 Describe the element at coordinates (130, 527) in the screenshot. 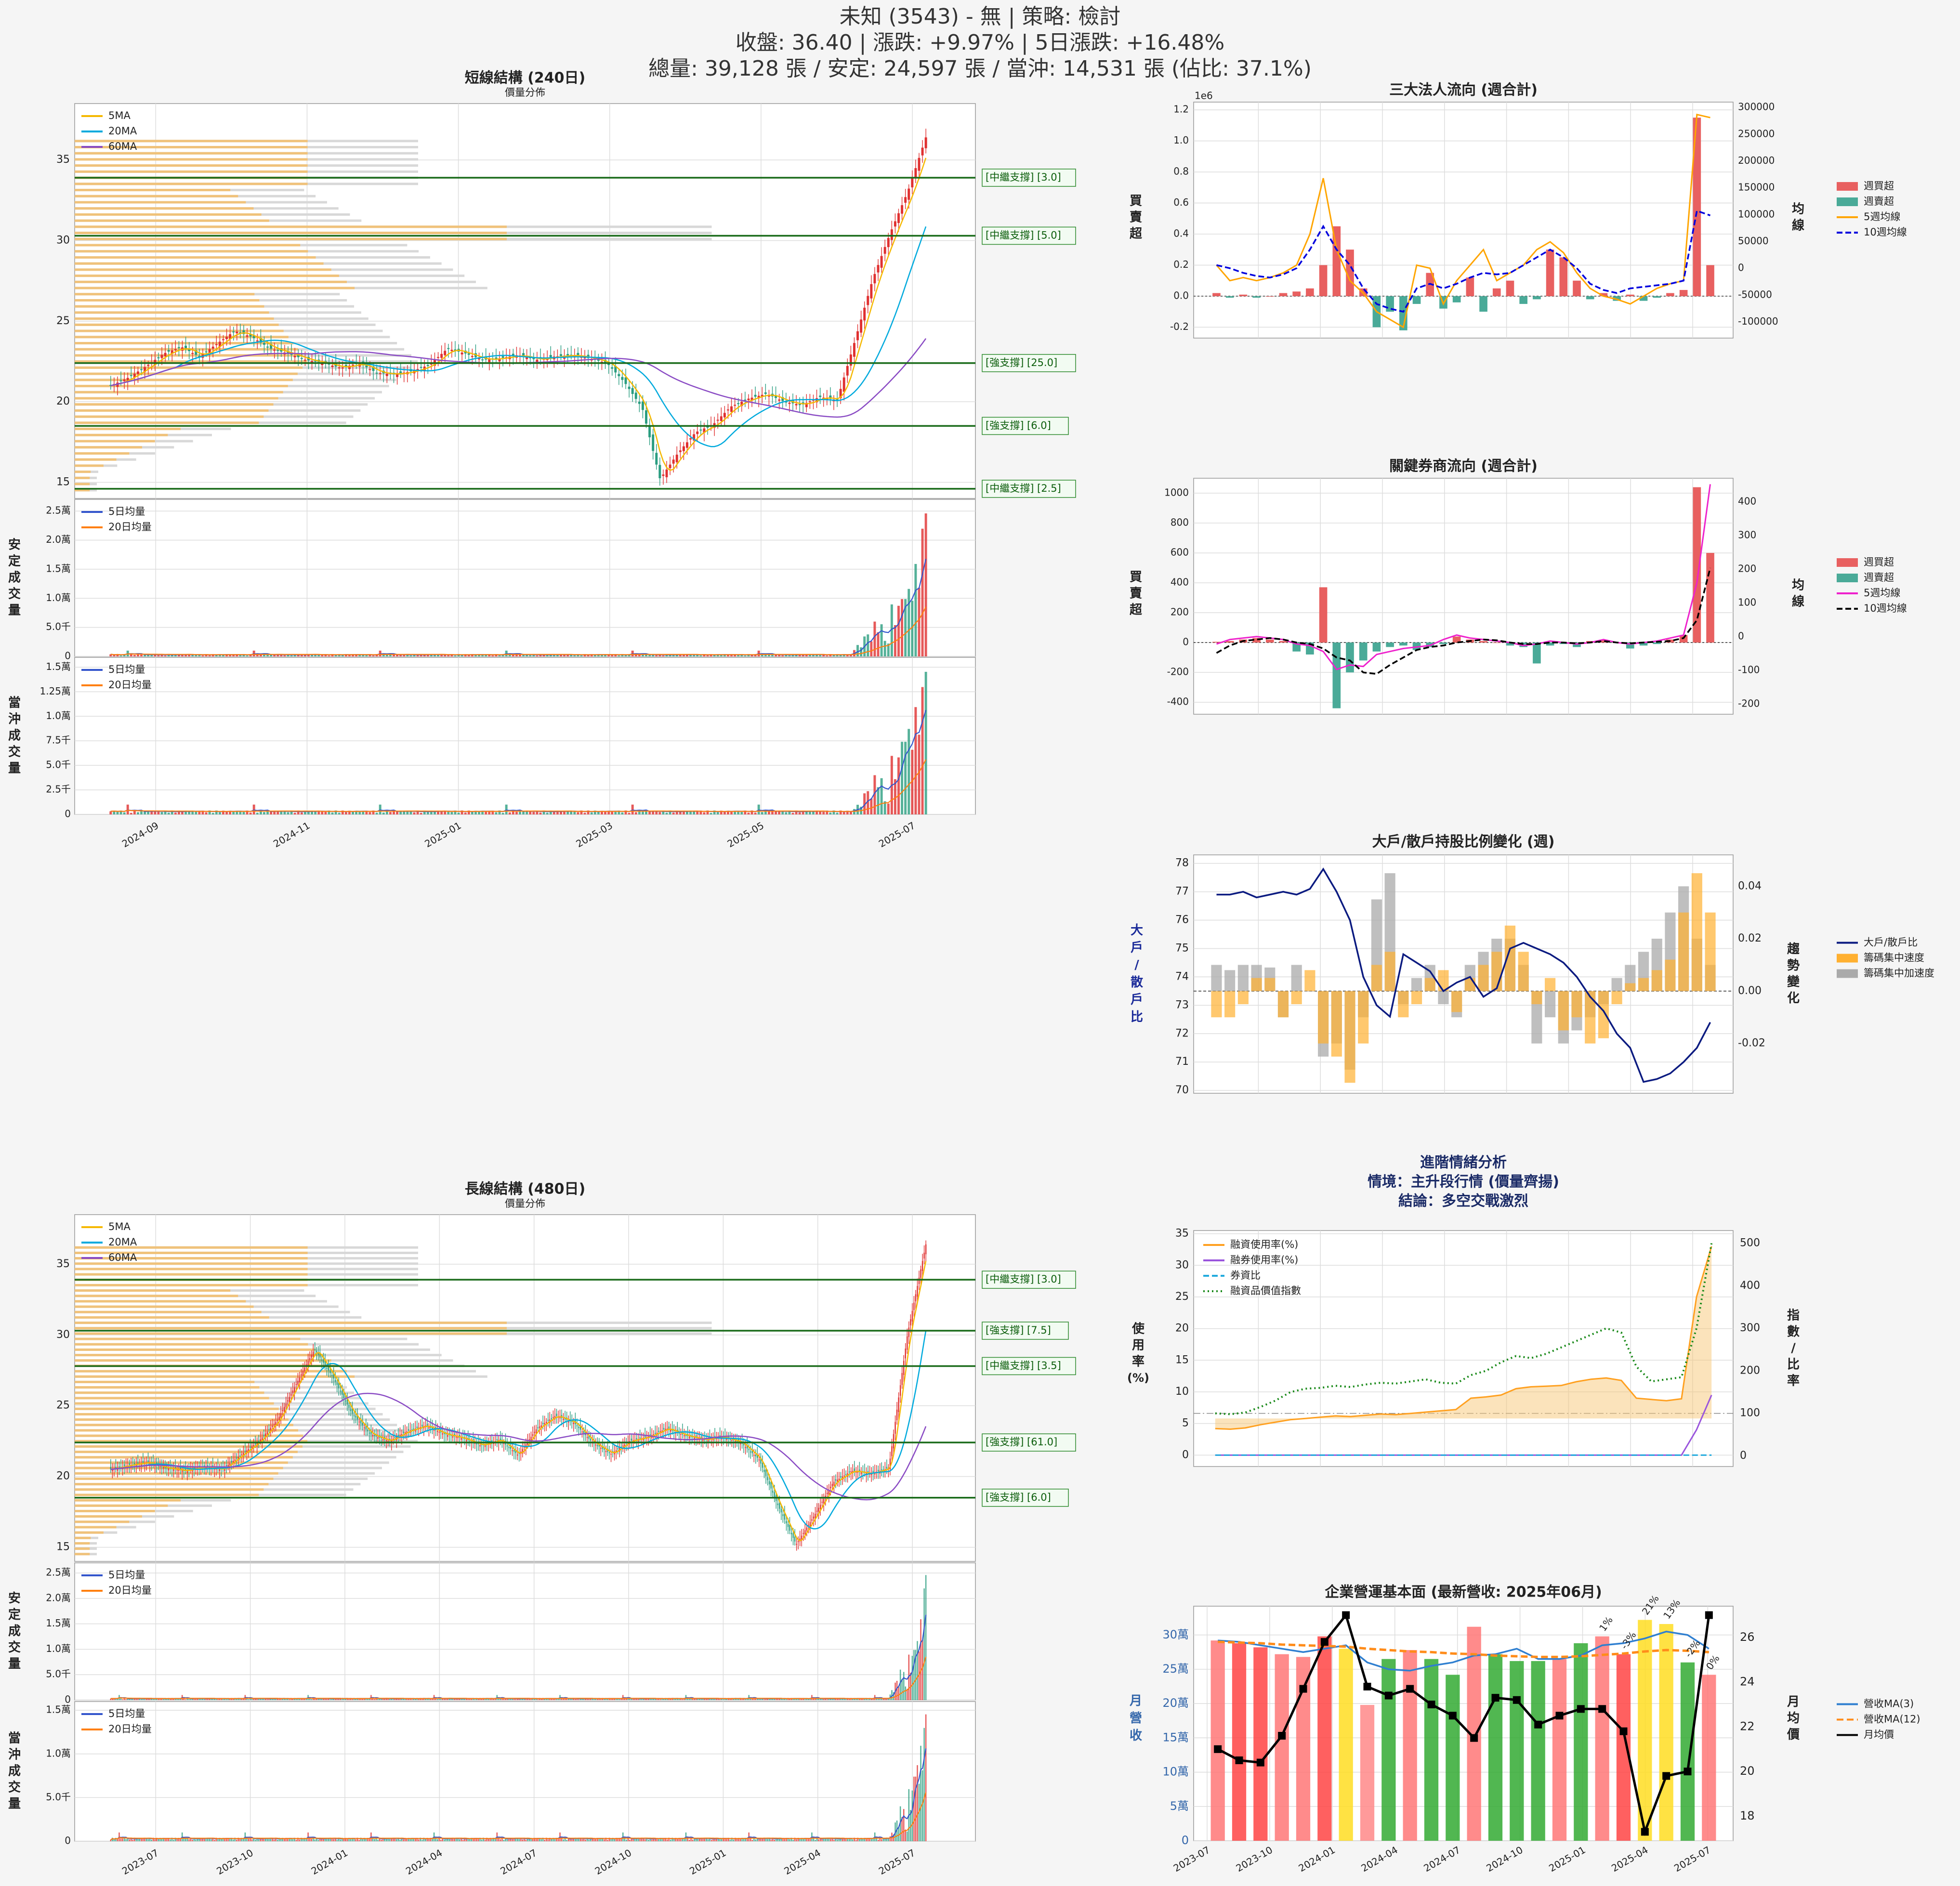

I see `short_vol_stable-legend-label: 20日均量` at that location.